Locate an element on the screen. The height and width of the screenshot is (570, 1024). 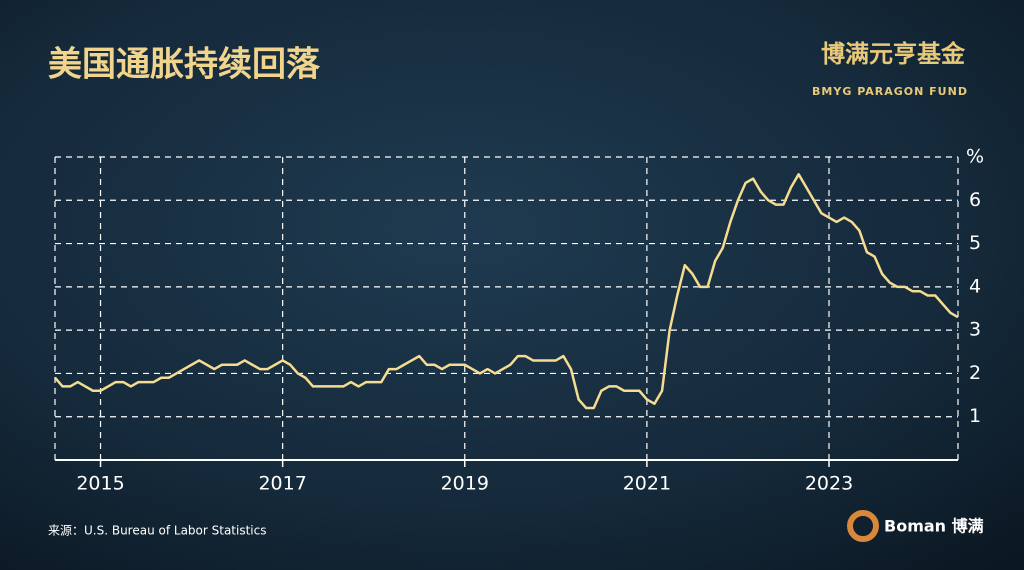
x-tick-label: 2017 is located at coordinates (282, 484).